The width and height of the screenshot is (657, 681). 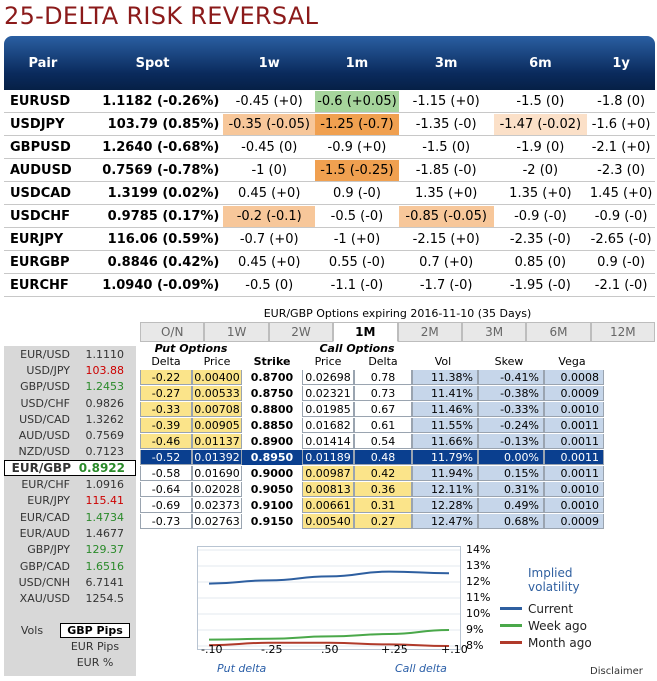 What do you see at coordinates (272, 409) in the screenshot?
I see `strike-cell: 0.8800` at bounding box center [272, 409].